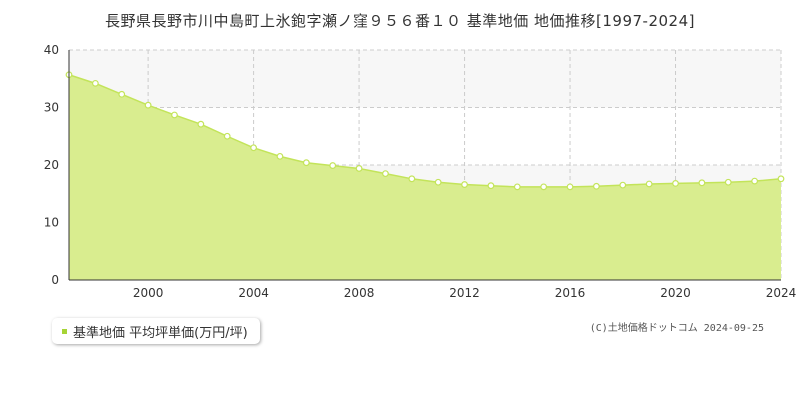 Image resolution: width=800 pixels, height=400 pixels. Describe the element at coordinates (676, 328) in the screenshot. I see `credit-text: (C)土地価格ドットコム 2024-09-25` at that location.